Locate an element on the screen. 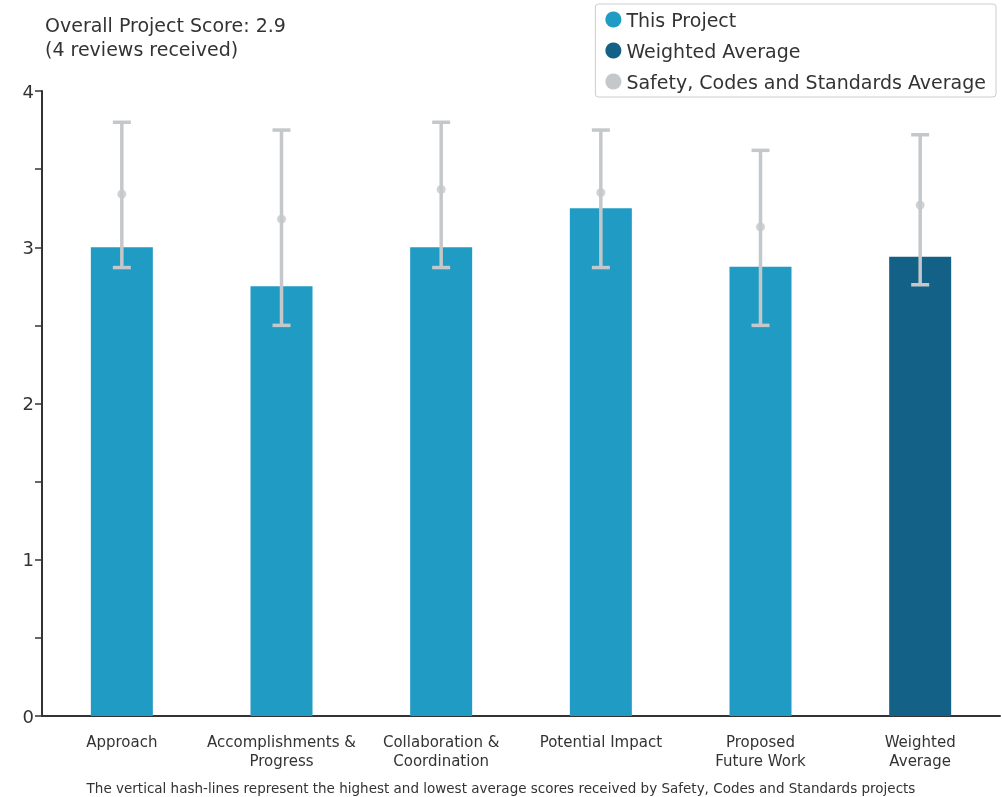 The width and height of the screenshot is (1002, 797). y-tick-label: 1 is located at coordinates (28, 560).